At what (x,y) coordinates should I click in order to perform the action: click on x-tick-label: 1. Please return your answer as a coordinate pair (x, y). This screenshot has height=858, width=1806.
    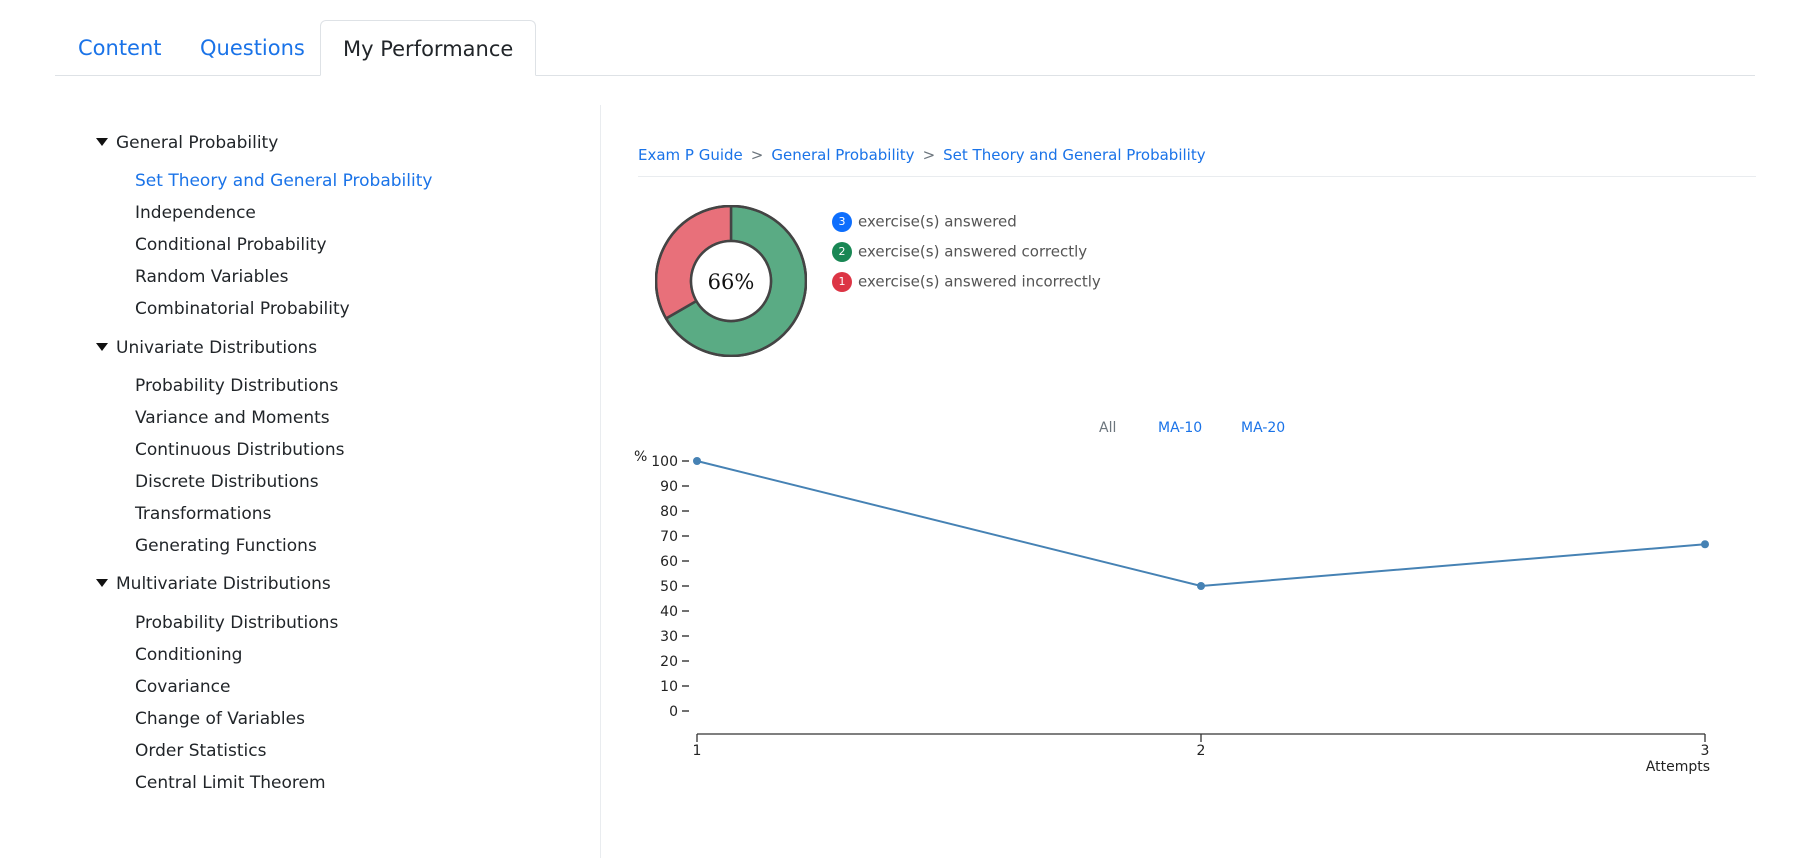
    Looking at the image, I should click on (697, 751).